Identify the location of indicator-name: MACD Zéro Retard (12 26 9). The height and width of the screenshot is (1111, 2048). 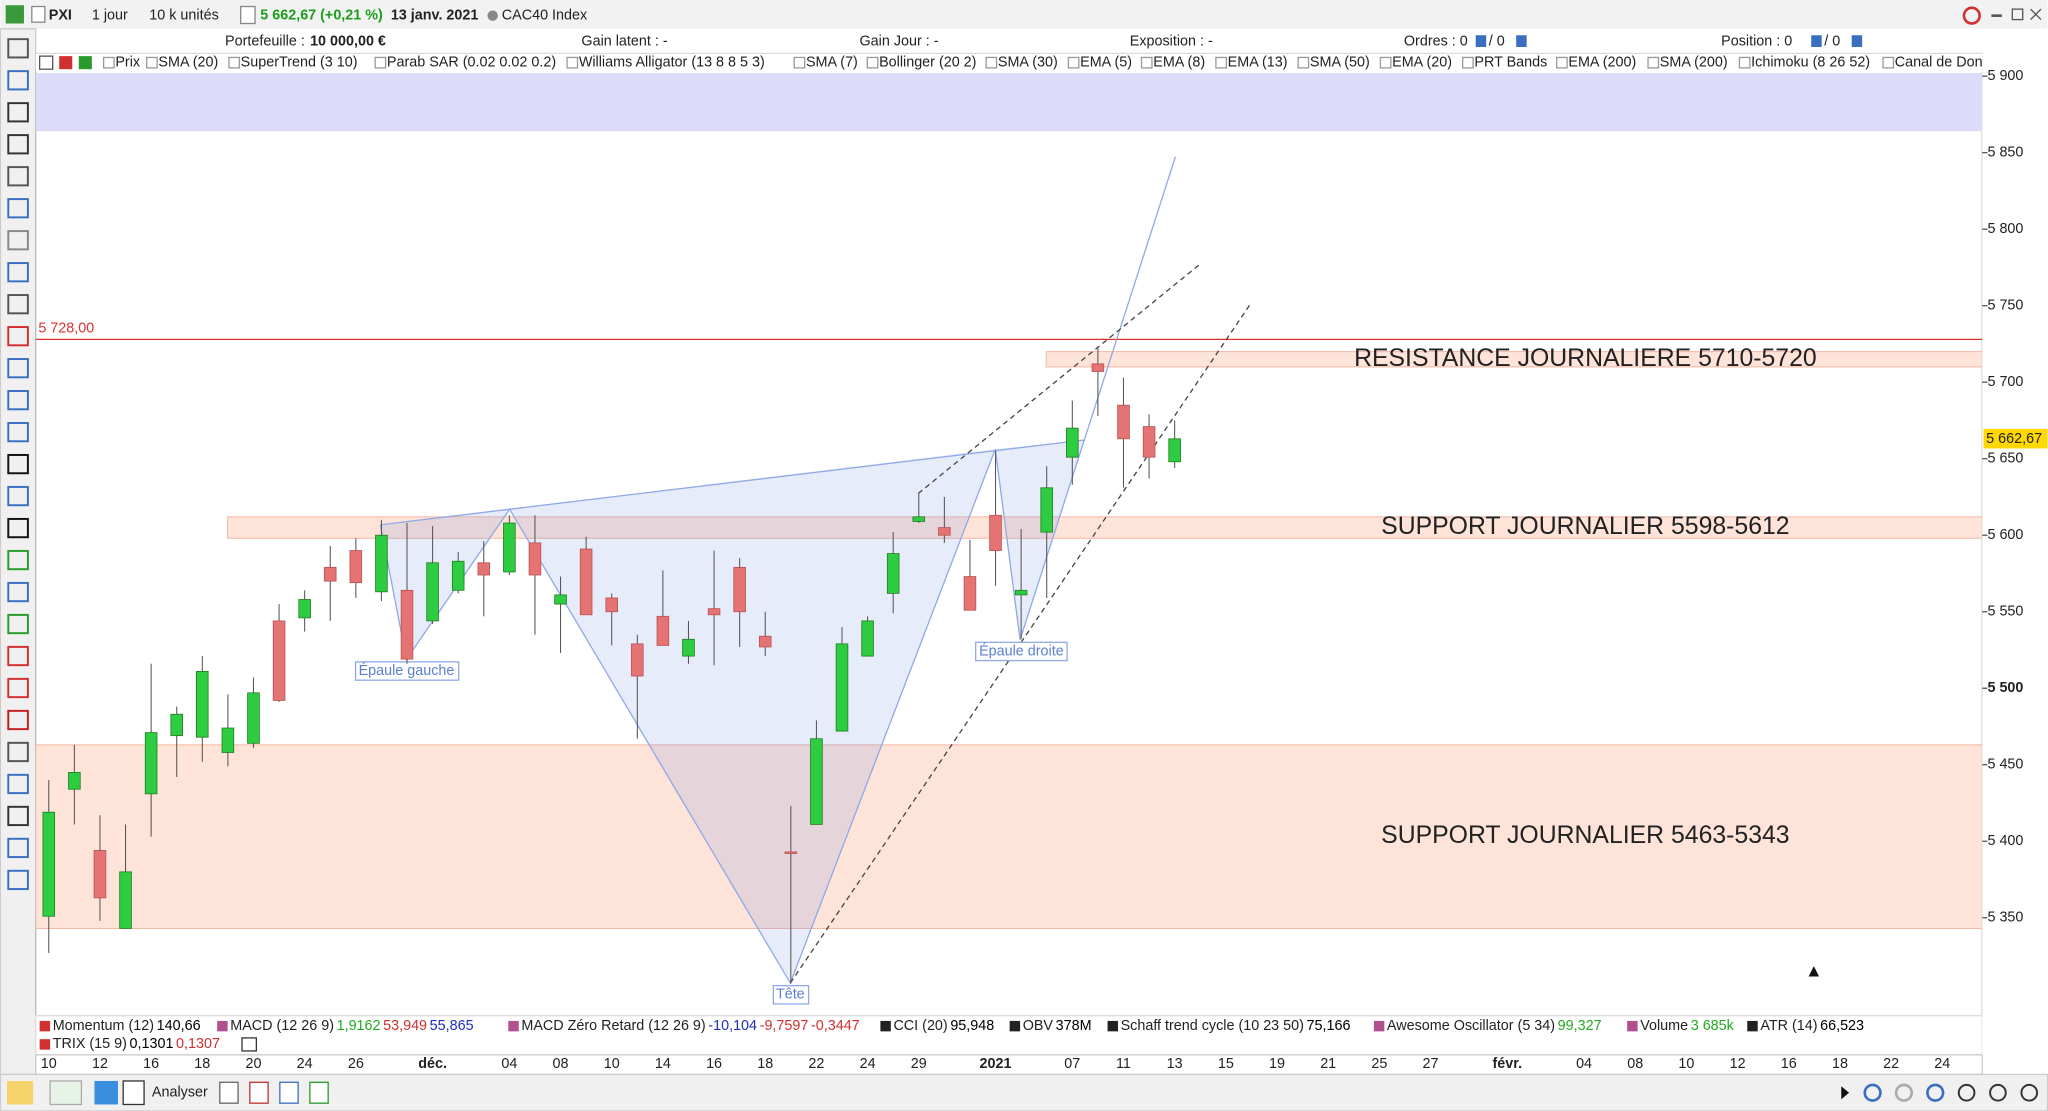
(613, 1026).